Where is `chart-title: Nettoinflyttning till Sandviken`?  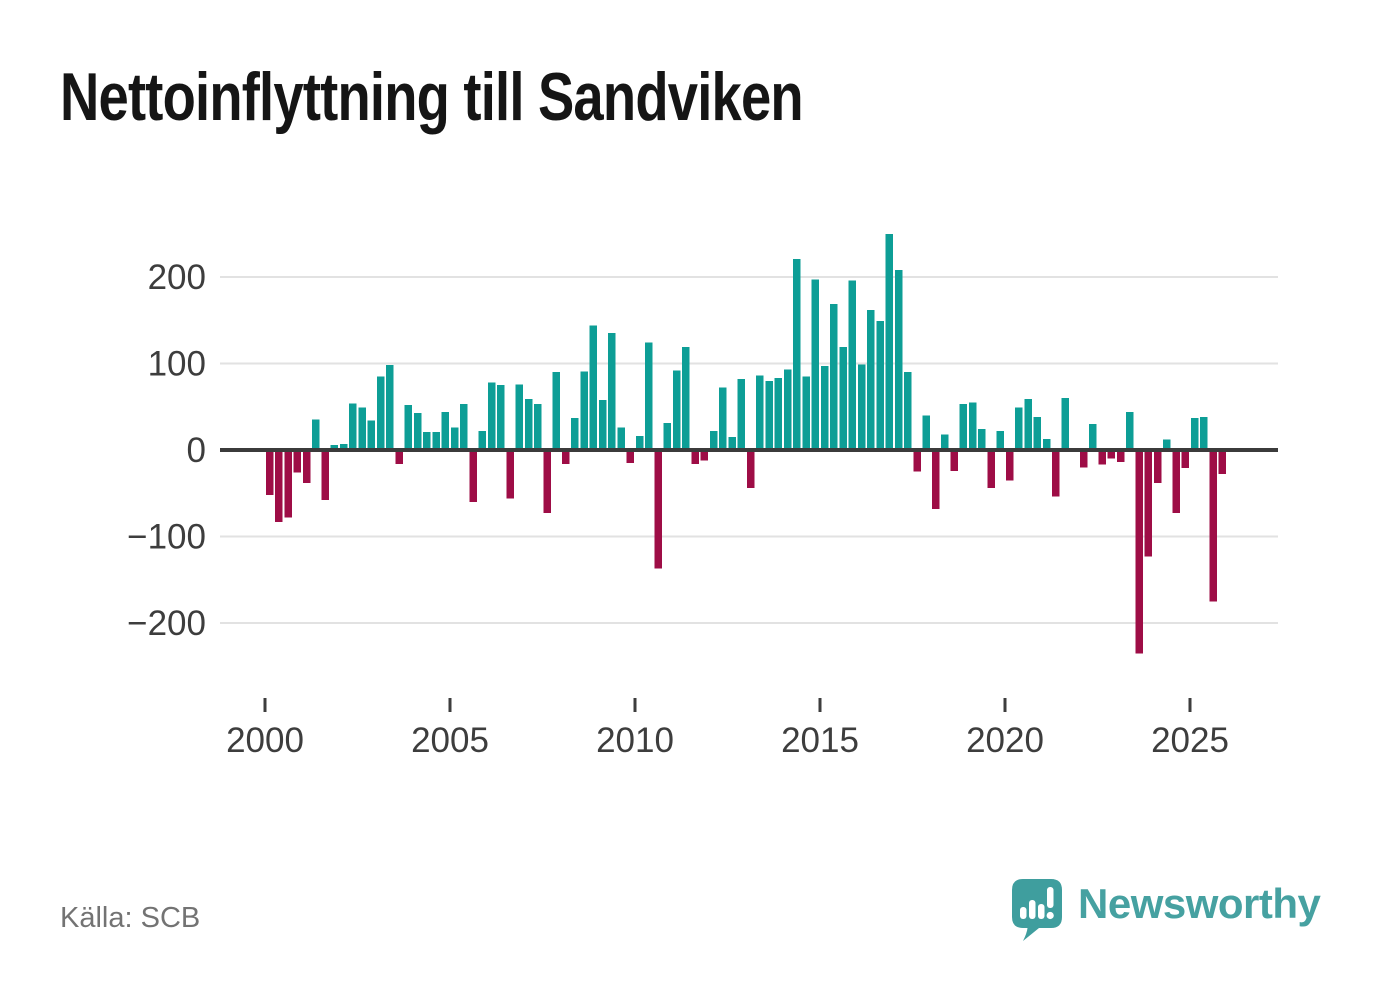 chart-title: Nettoinflyttning till Sandviken is located at coordinates (432, 97).